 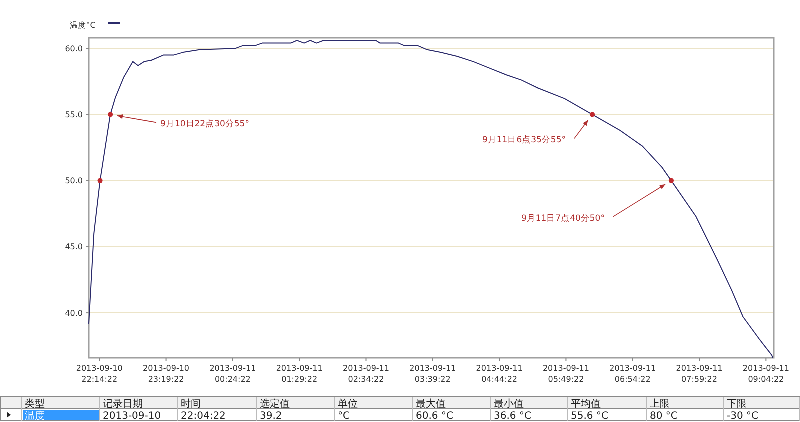 I want to click on text: 22:04:22, so click(x=203, y=416).